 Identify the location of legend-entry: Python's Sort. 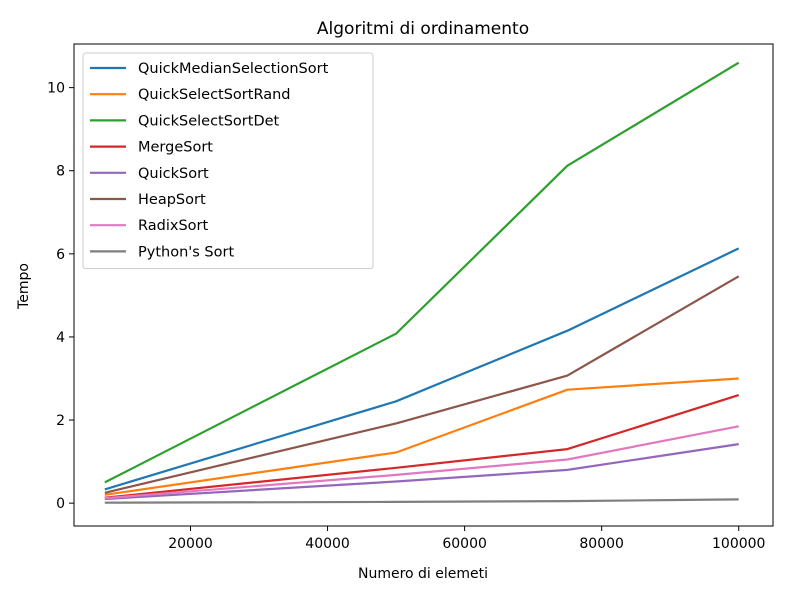
(186, 252).